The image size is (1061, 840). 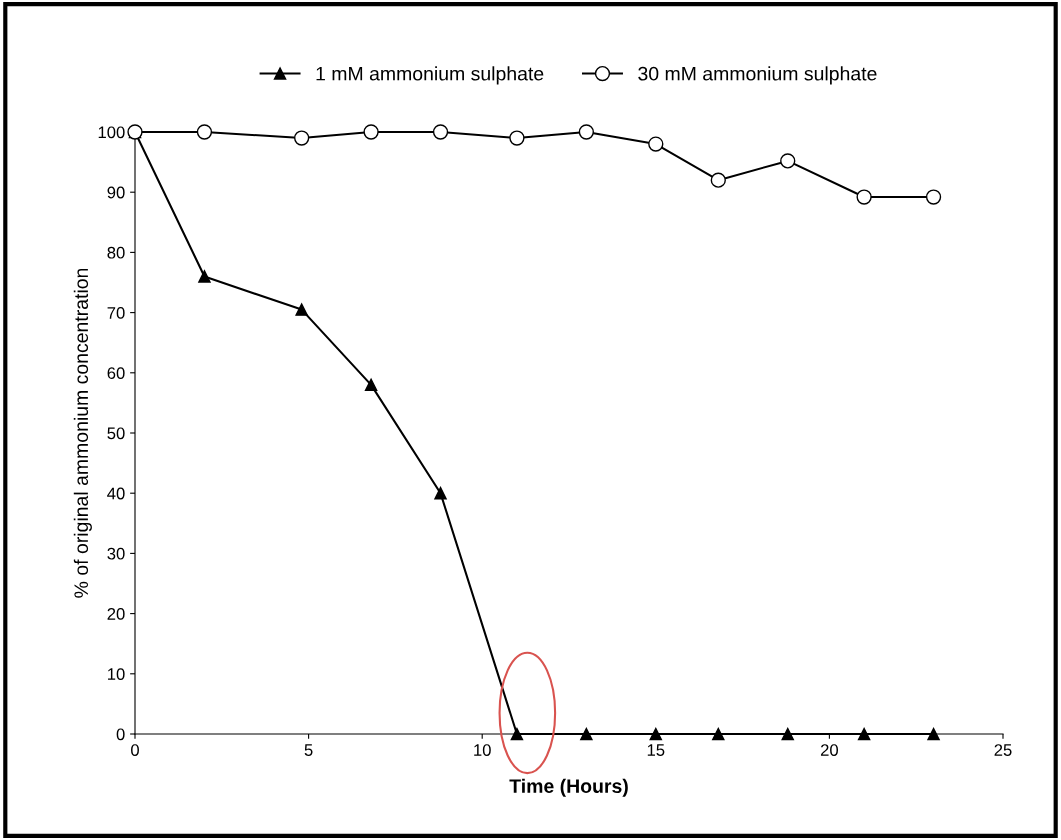 What do you see at coordinates (757, 75) in the screenshot?
I see `legend-label: 30 mM ammonium sulphate` at bounding box center [757, 75].